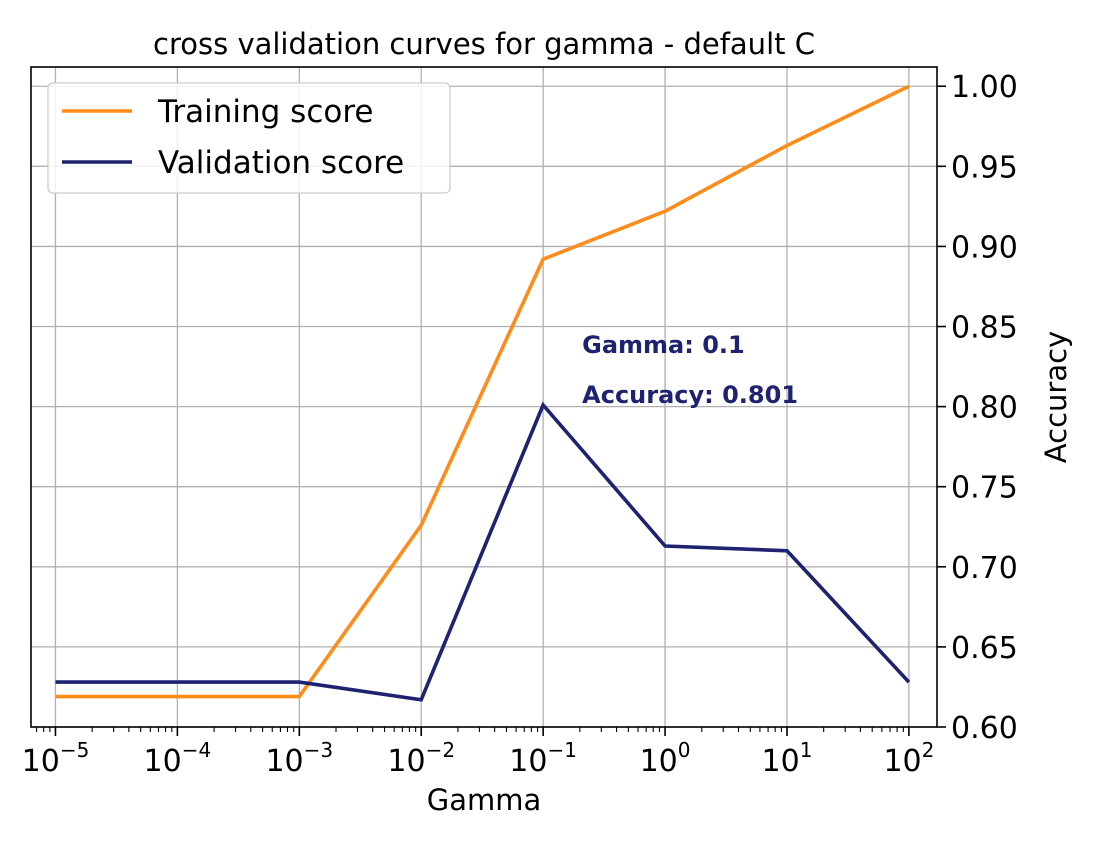 The image size is (1100, 845). I want to click on x-tick-label: 10⁻⁵, so click(56, 758).